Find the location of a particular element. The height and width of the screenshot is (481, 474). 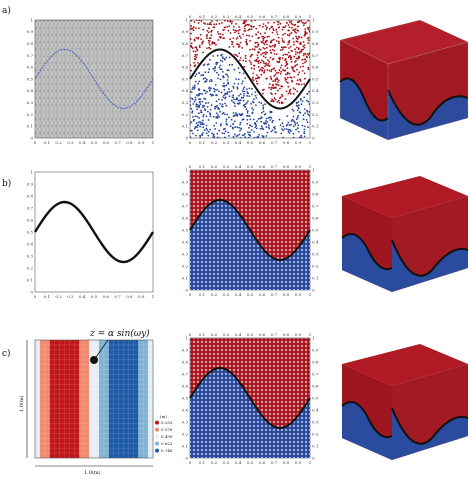

tick-label-y: 0.4 is located at coordinates (30, 90).